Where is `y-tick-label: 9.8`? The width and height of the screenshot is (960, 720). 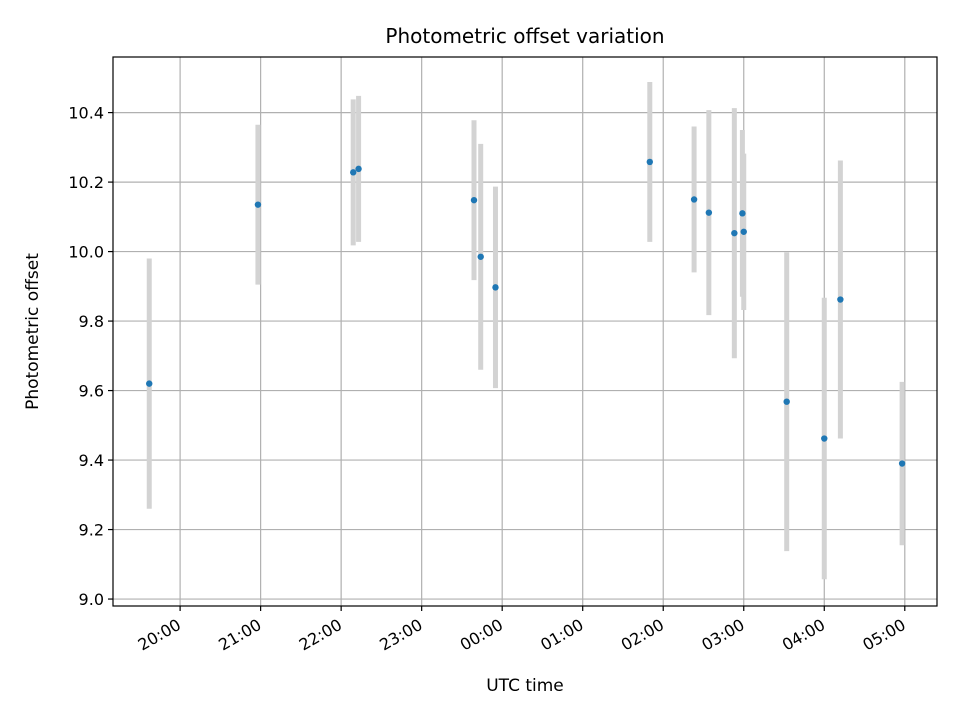 y-tick-label: 9.8 is located at coordinates (91, 321).